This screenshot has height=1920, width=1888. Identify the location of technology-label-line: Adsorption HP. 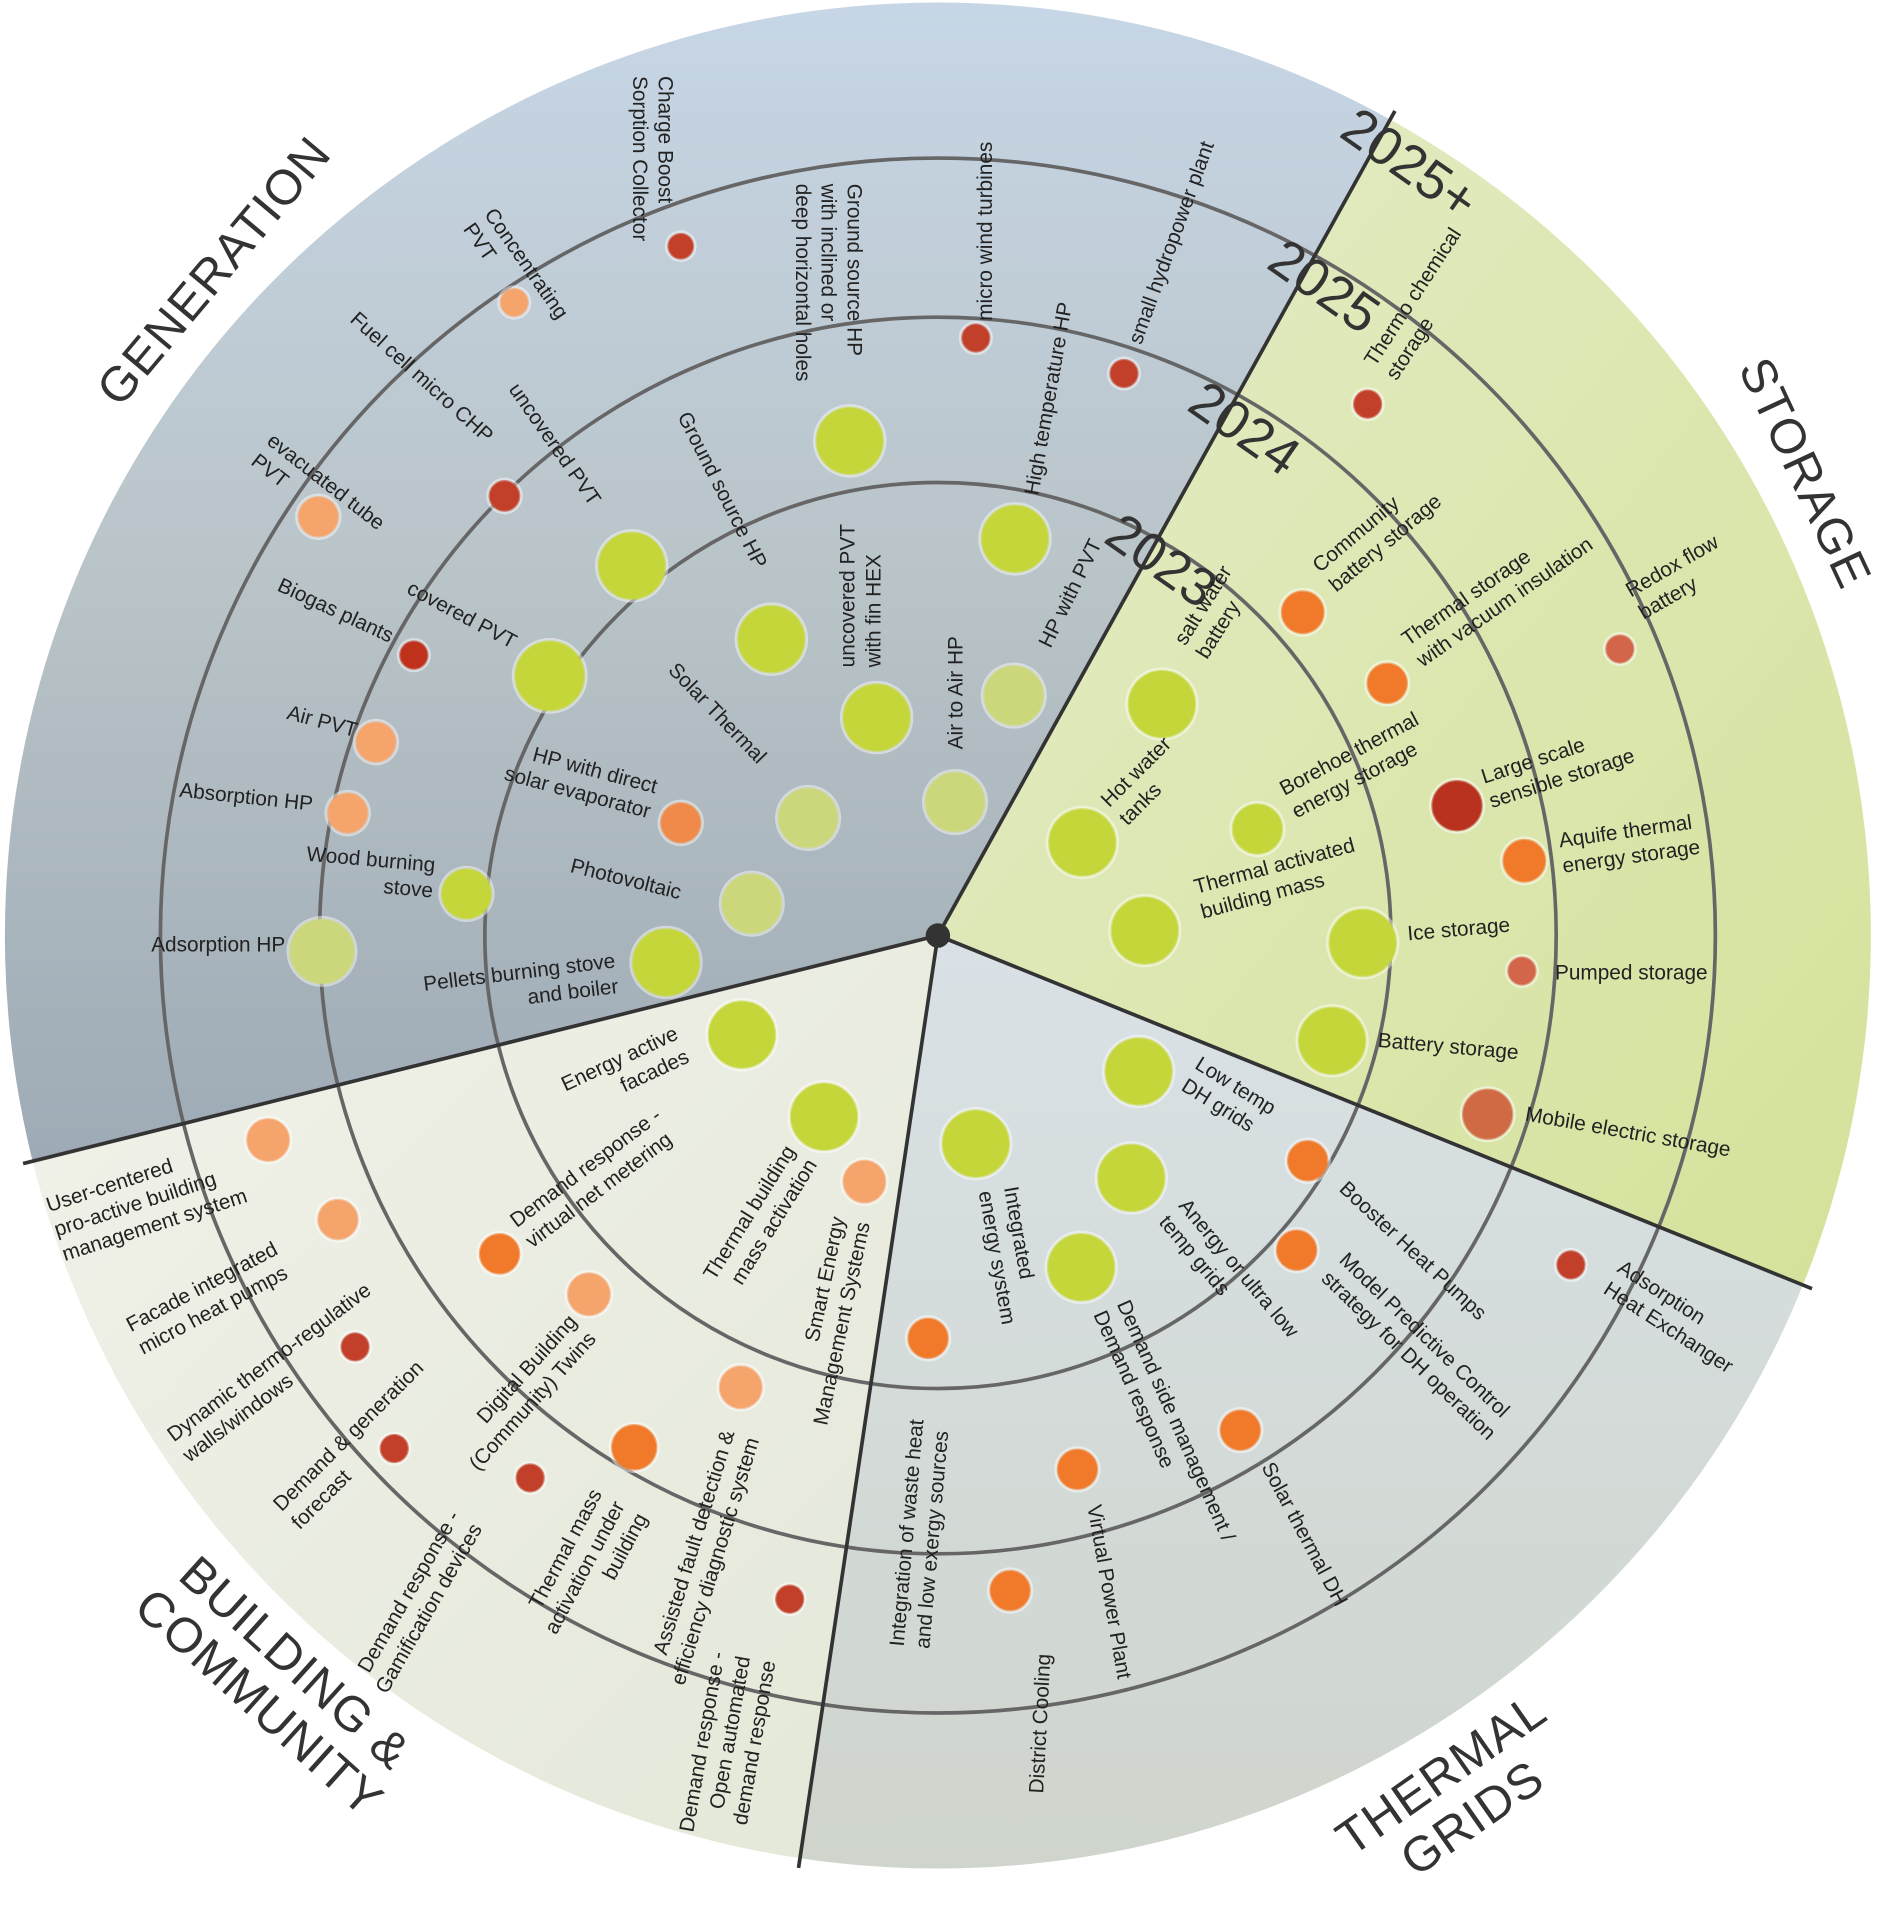
(218, 944).